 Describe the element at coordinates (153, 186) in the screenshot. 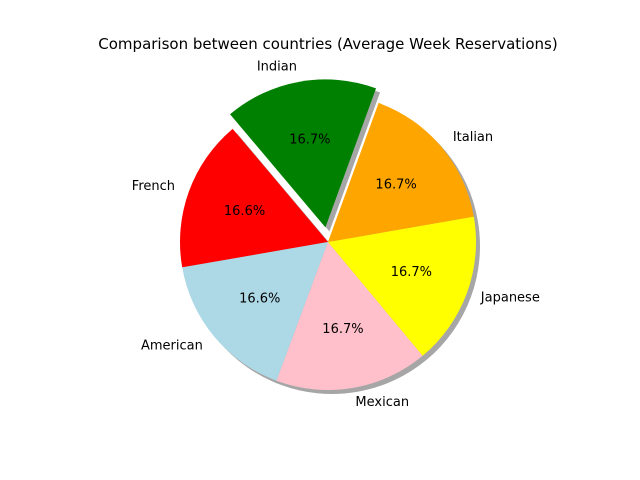

I see `slice-label-french: French` at that location.